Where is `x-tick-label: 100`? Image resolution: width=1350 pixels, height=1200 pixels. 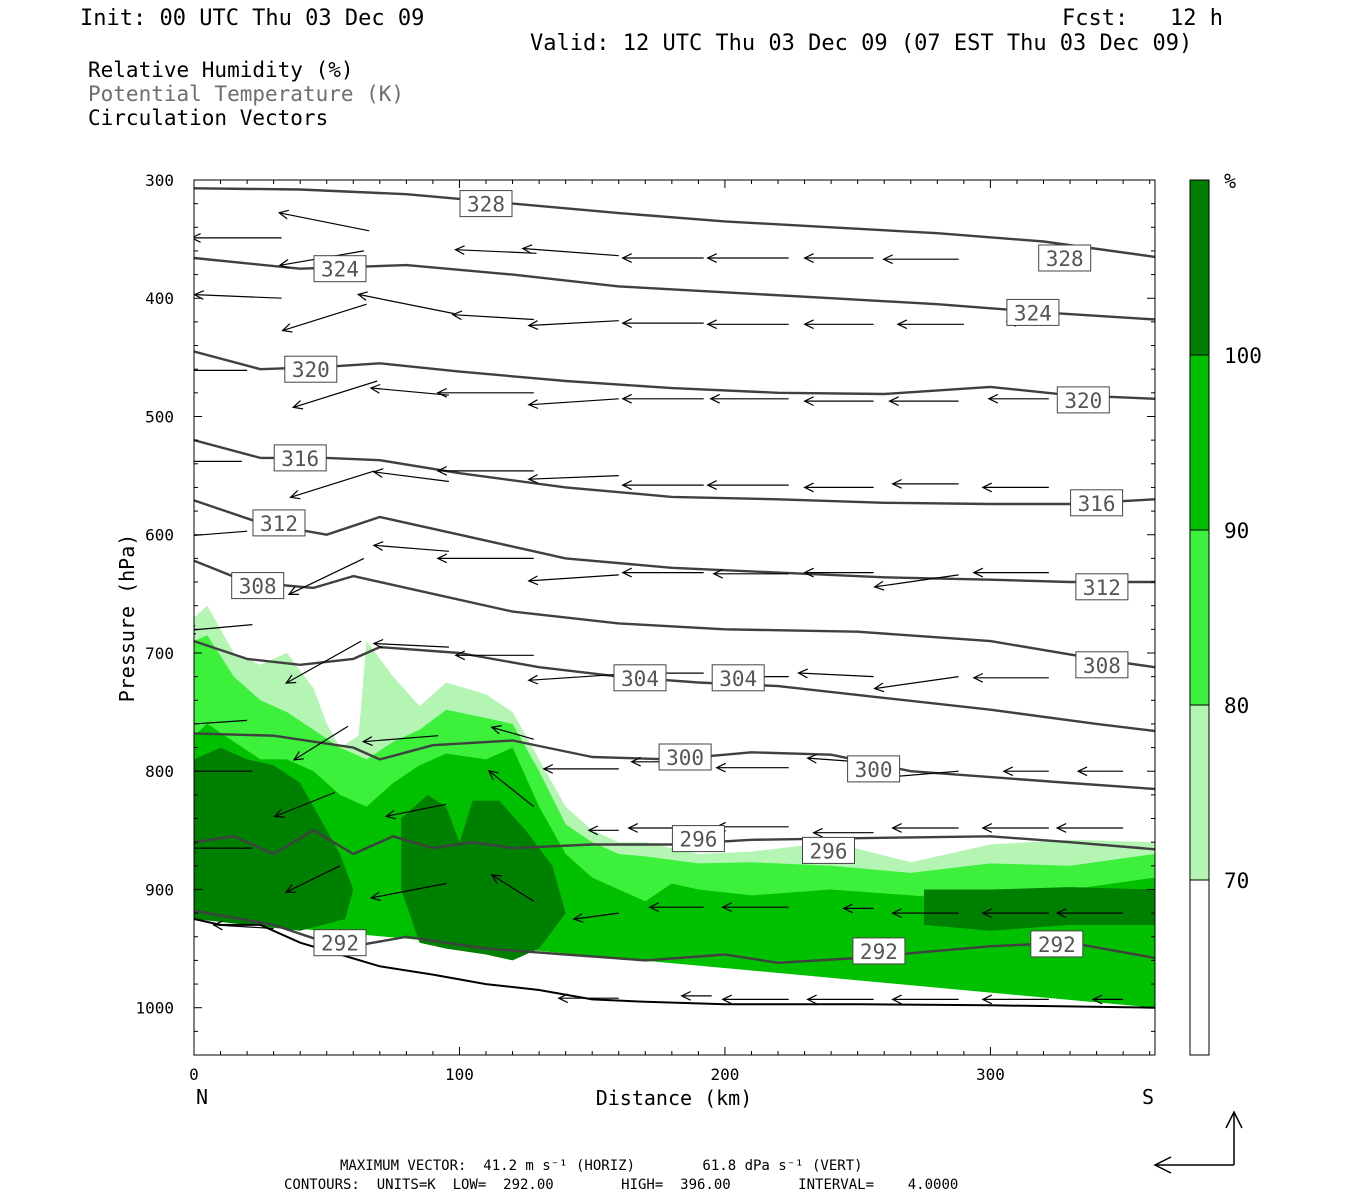
x-tick-label: 100 is located at coordinates (459, 1074).